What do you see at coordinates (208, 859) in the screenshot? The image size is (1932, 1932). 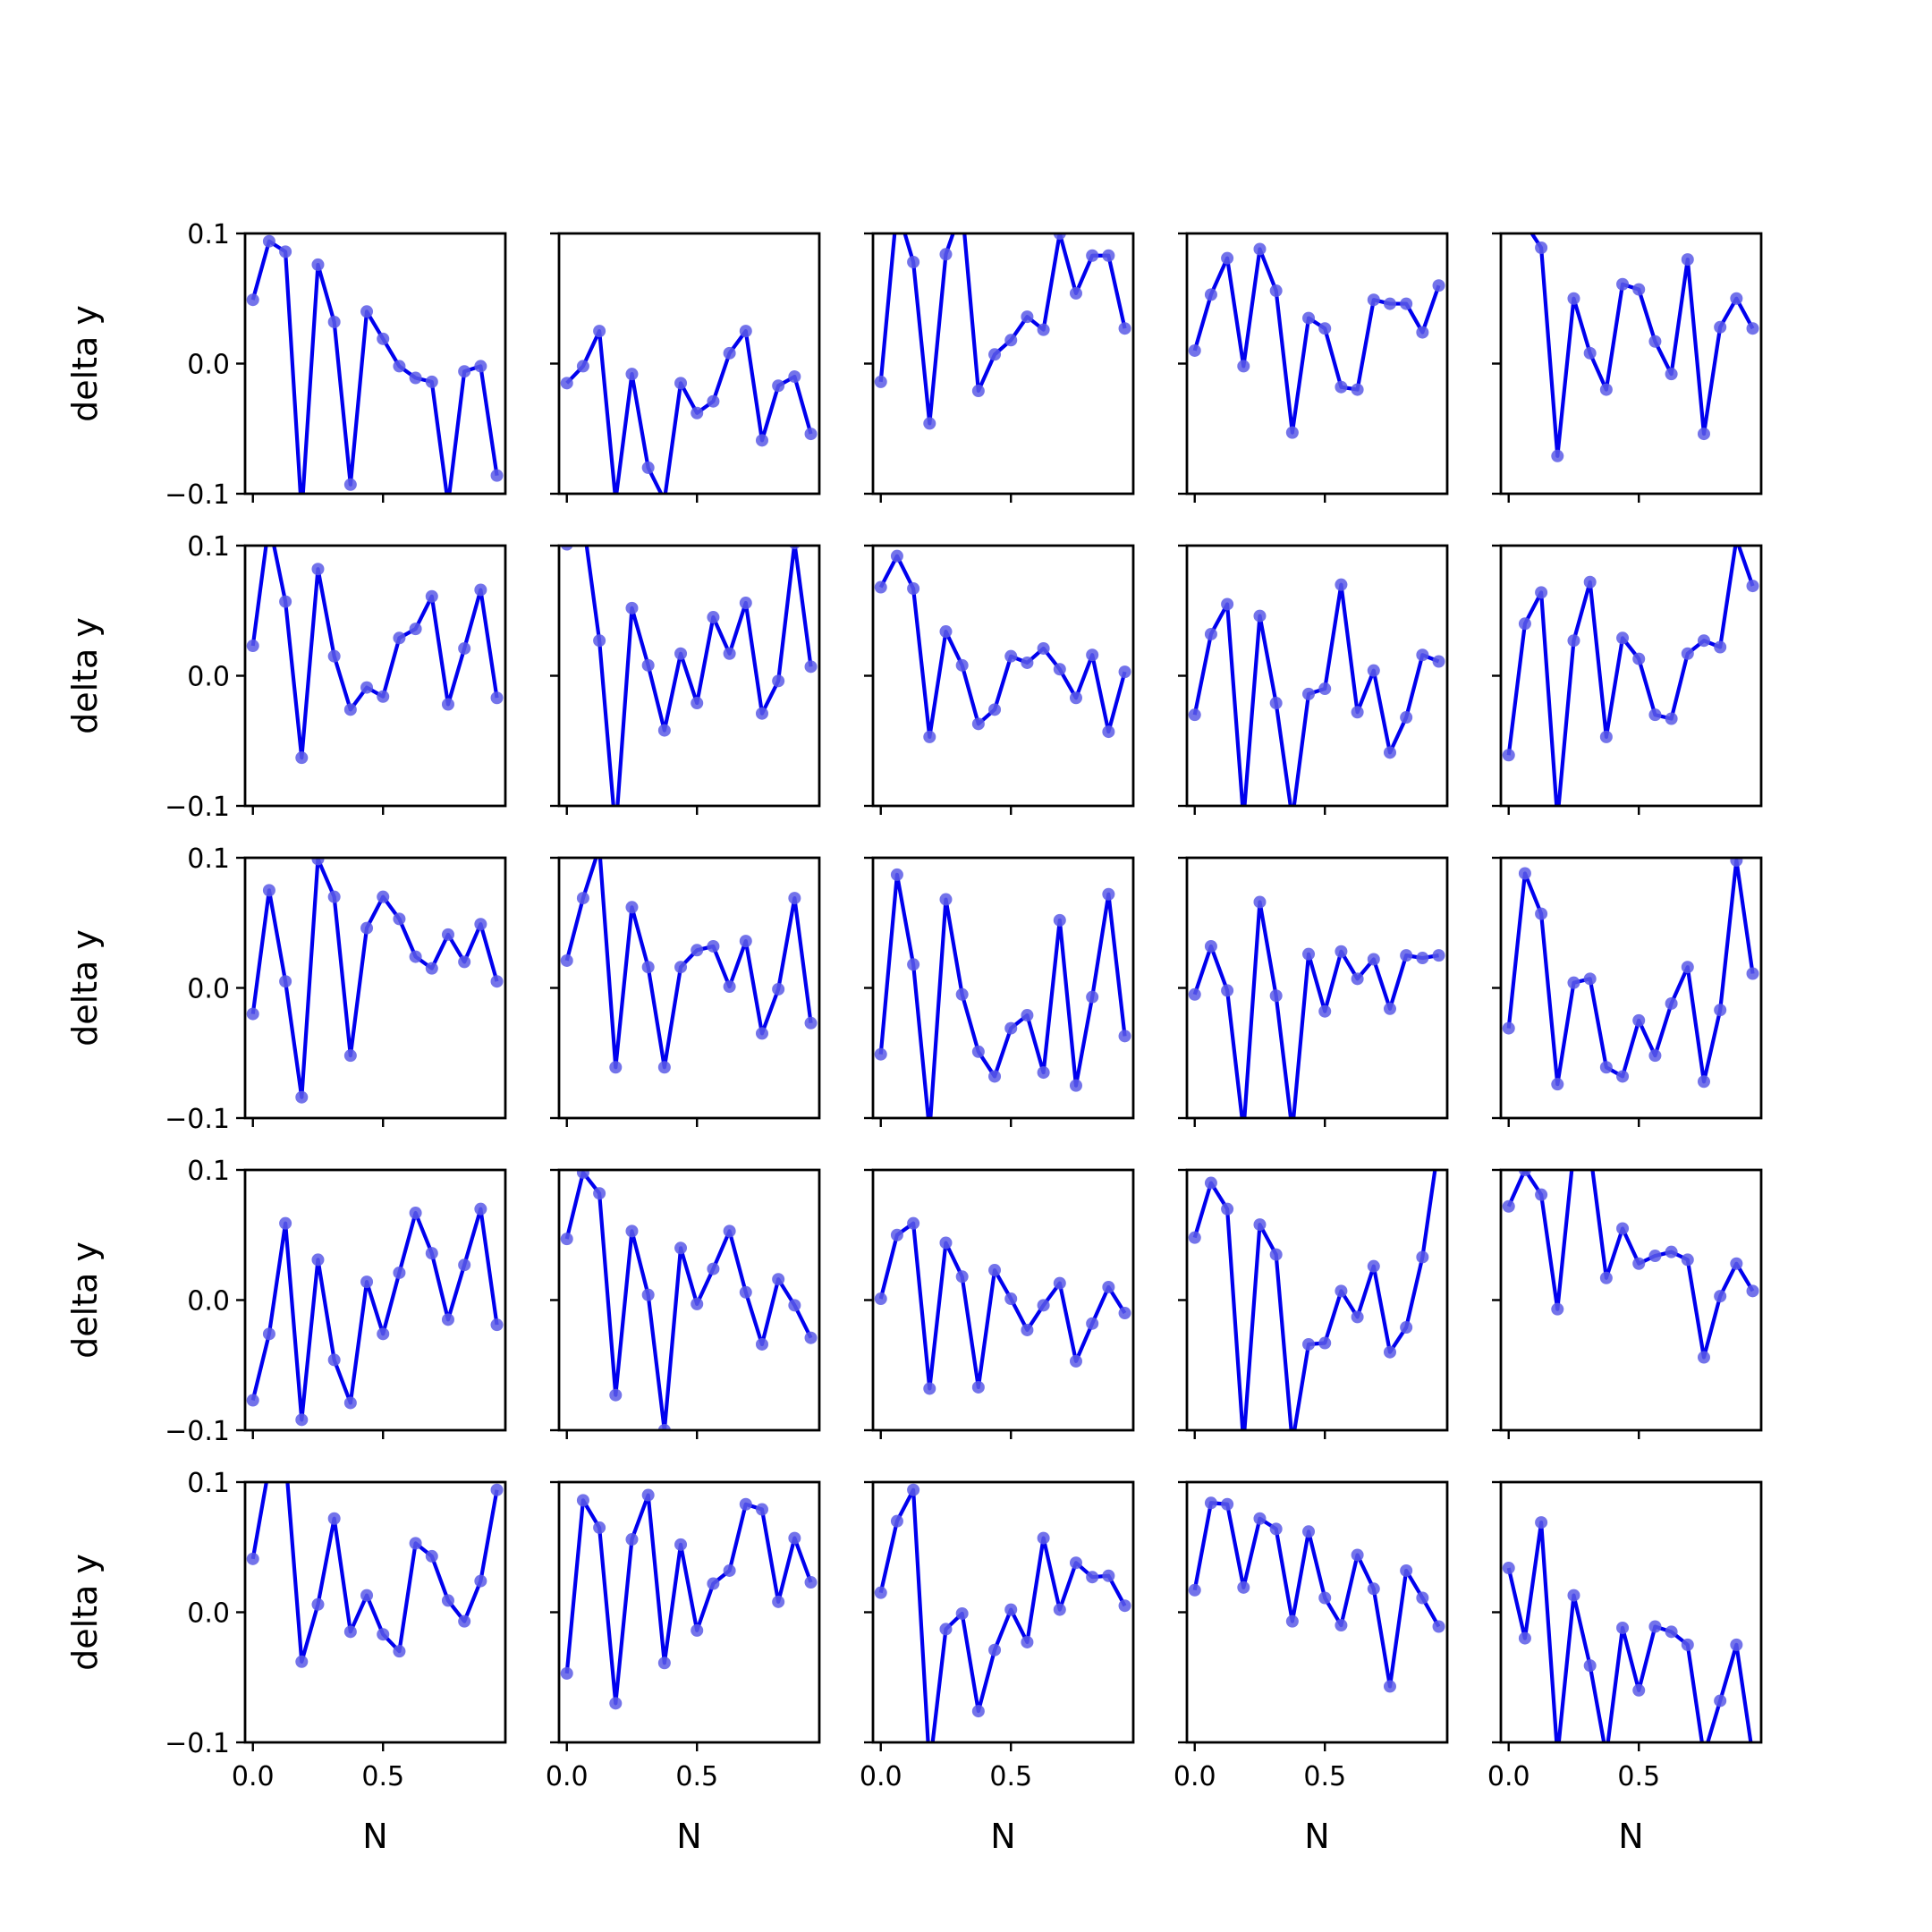 I see `y-tick-label: 0.1` at bounding box center [208, 859].